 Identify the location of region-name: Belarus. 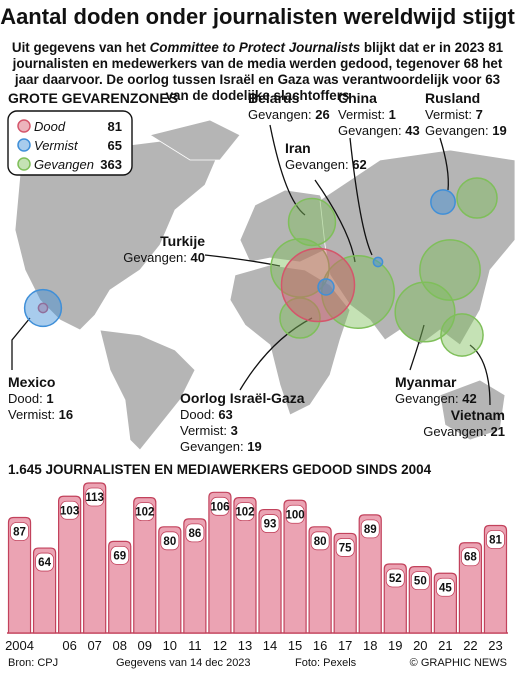
(274, 98).